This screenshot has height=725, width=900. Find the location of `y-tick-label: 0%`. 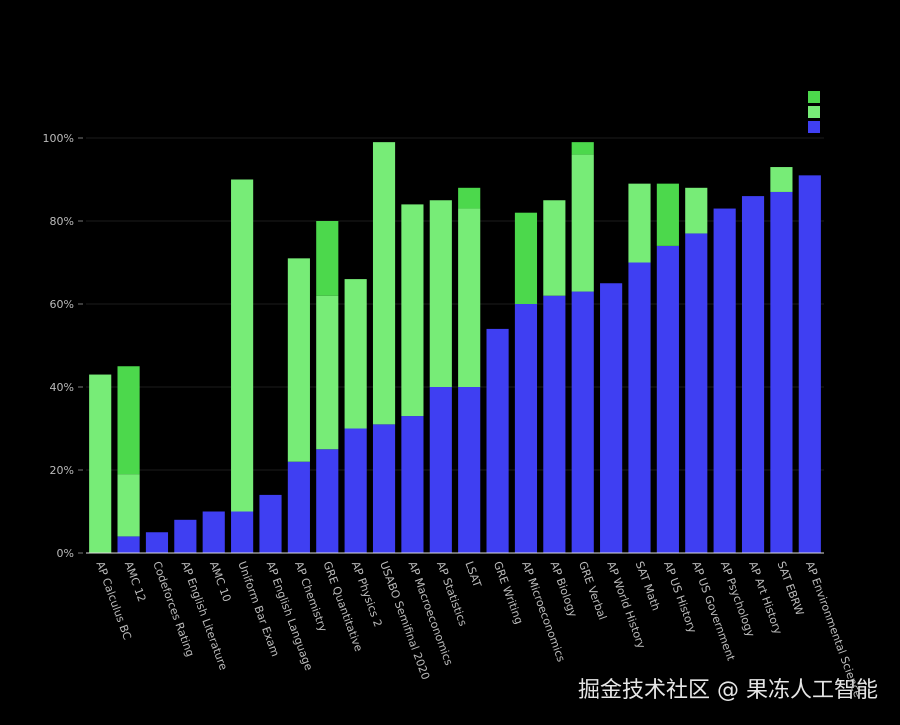

y-tick-label: 0% is located at coordinates (65, 553).